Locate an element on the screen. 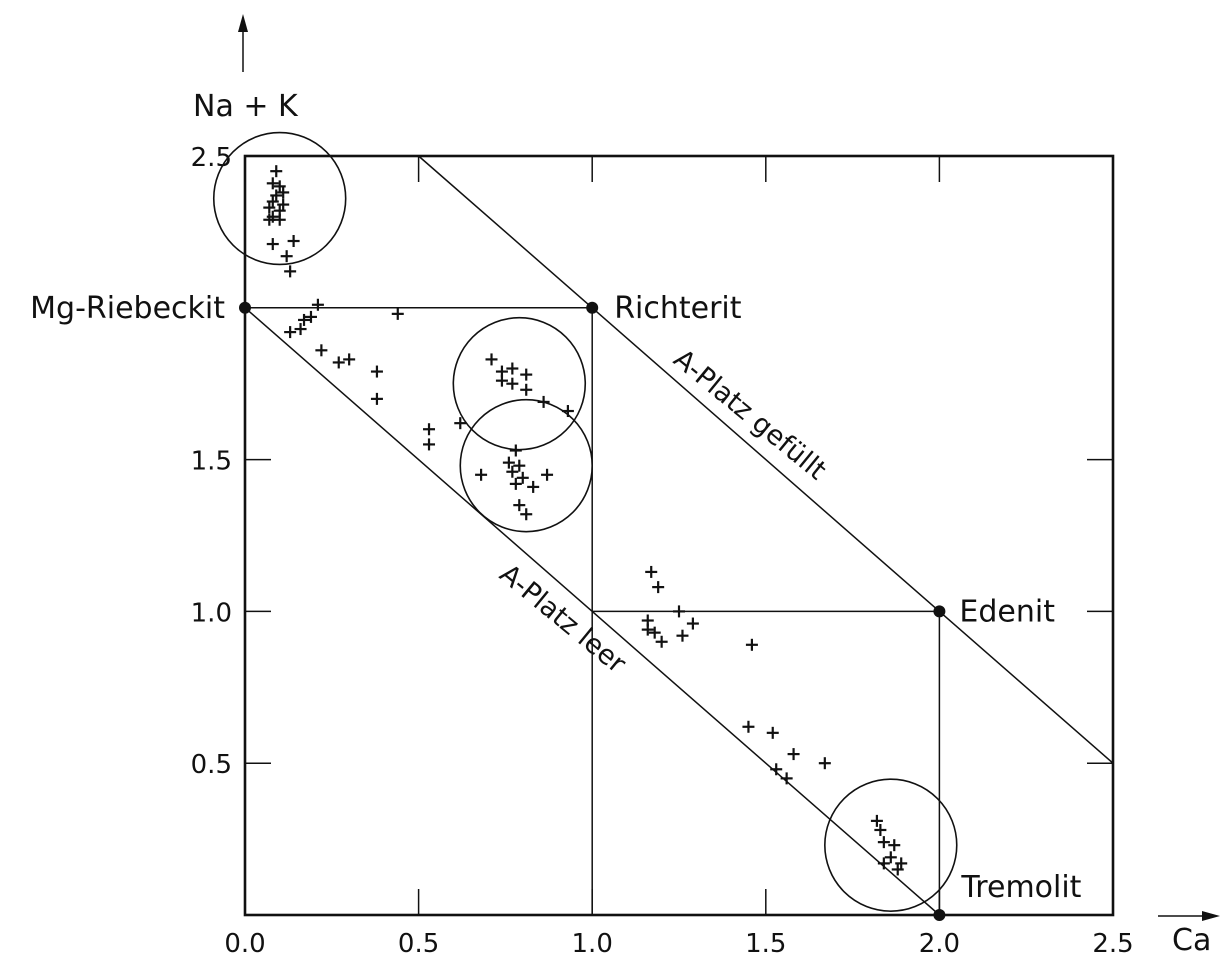 The image size is (1225, 956). x-tick-label: 2.5 is located at coordinates (1112, 942).